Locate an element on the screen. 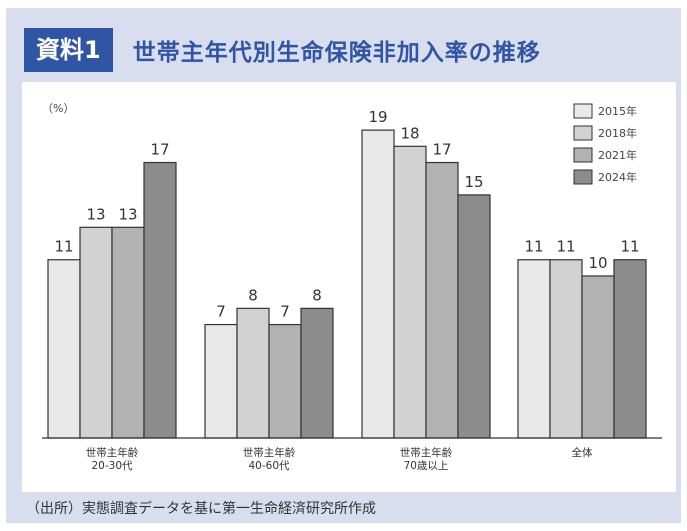 This screenshot has height=531, width=687. bar-2024年-3 is located at coordinates (630, 349).